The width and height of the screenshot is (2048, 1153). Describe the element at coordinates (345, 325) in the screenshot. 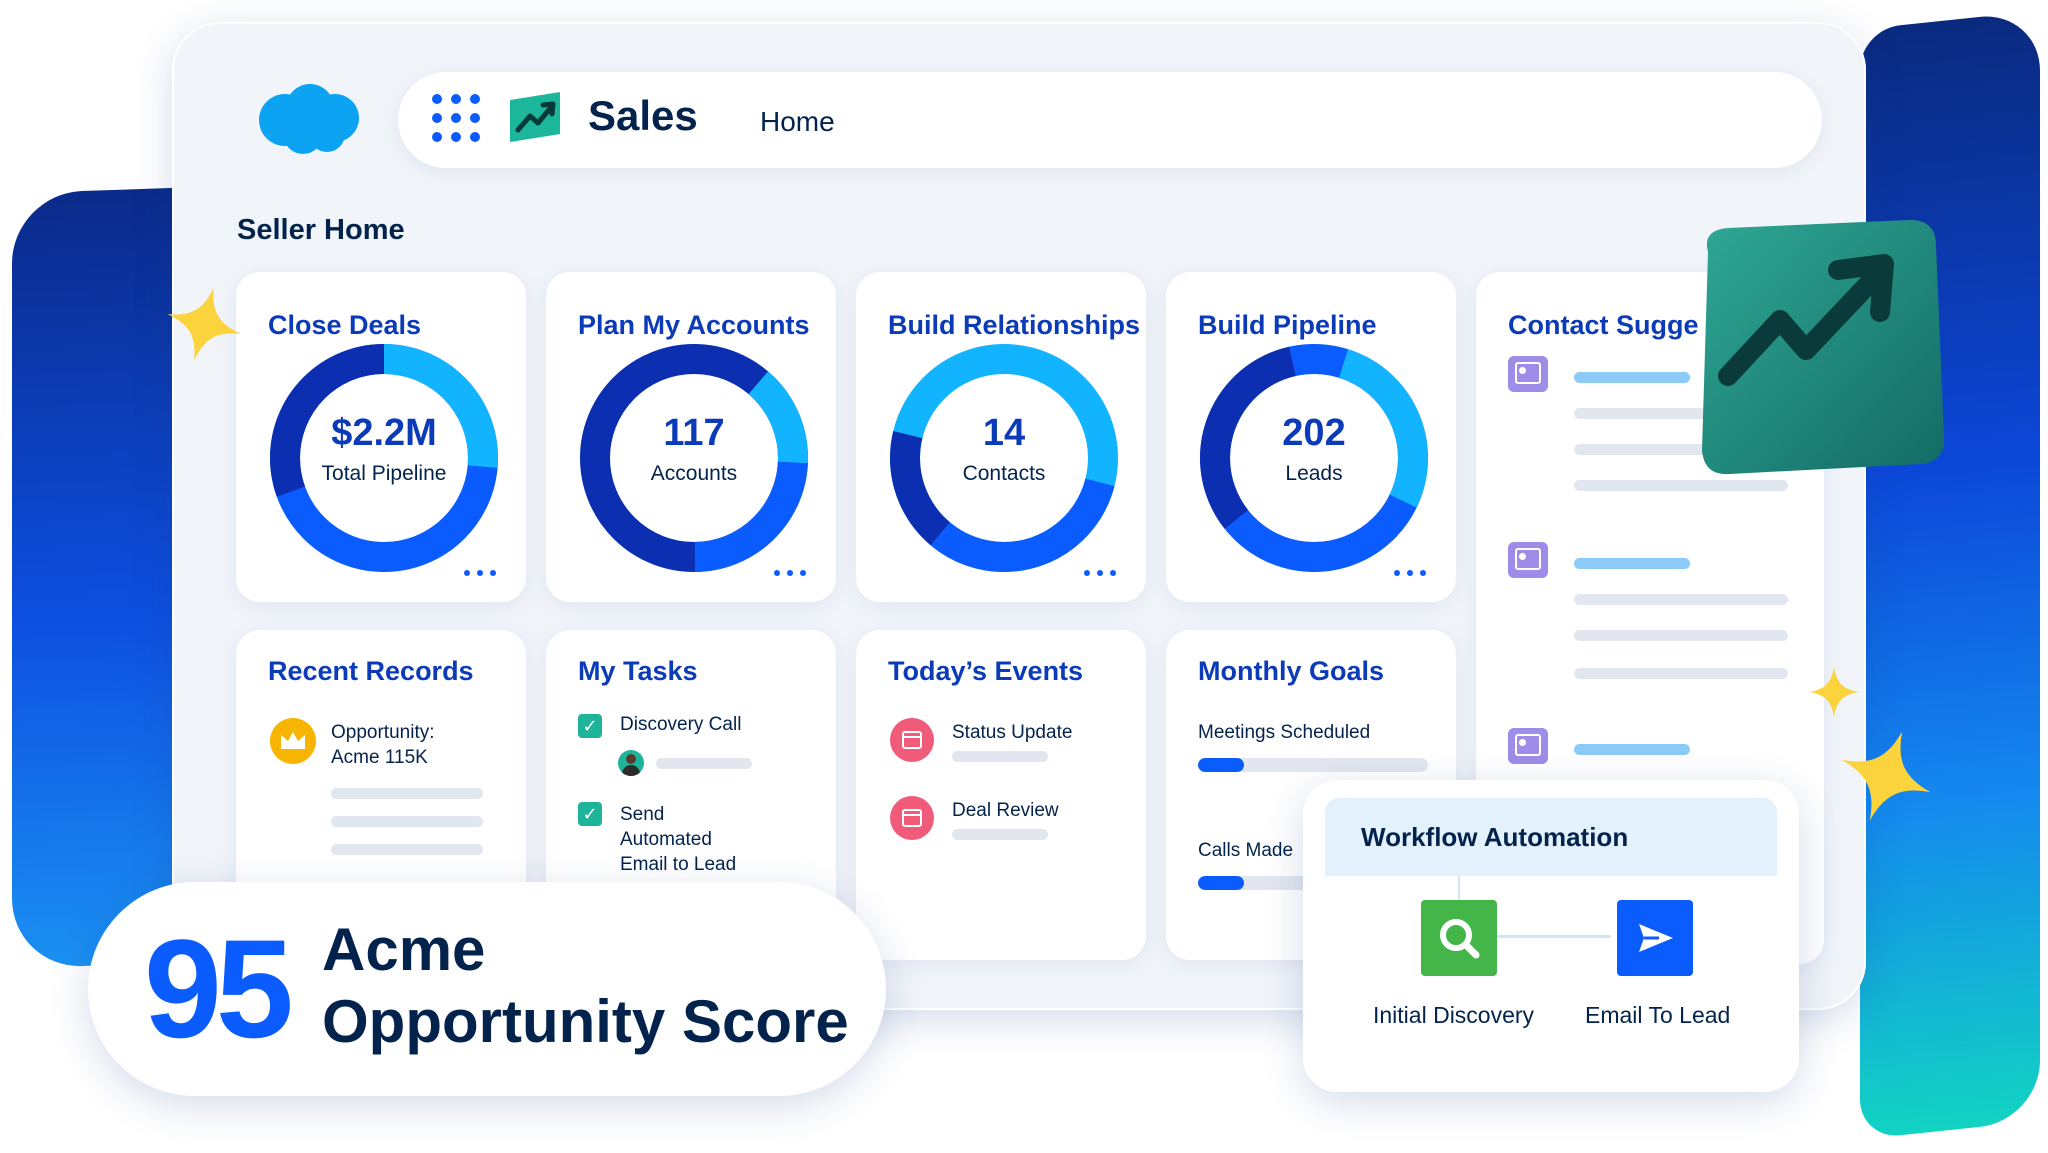

I see `card-title: Close Deals` at that location.